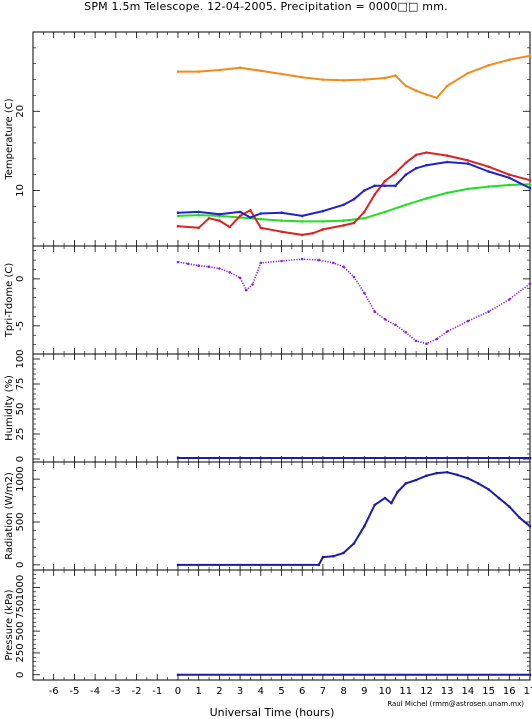 This screenshot has height=719, width=532. What do you see at coordinates (281, 691) in the screenshot?
I see `x-tick-label: 5` at bounding box center [281, 691].